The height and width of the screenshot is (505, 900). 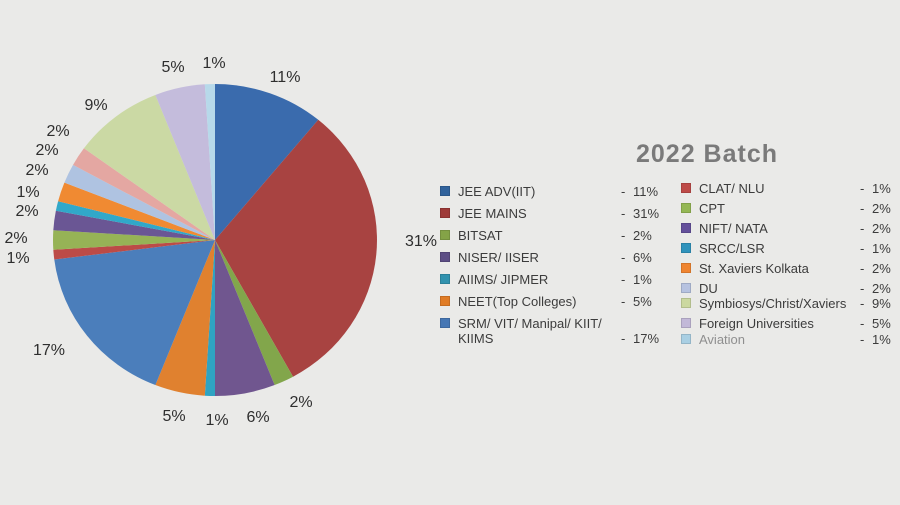 I want to click on legend-value: 6%, so click(x=642, y=257).